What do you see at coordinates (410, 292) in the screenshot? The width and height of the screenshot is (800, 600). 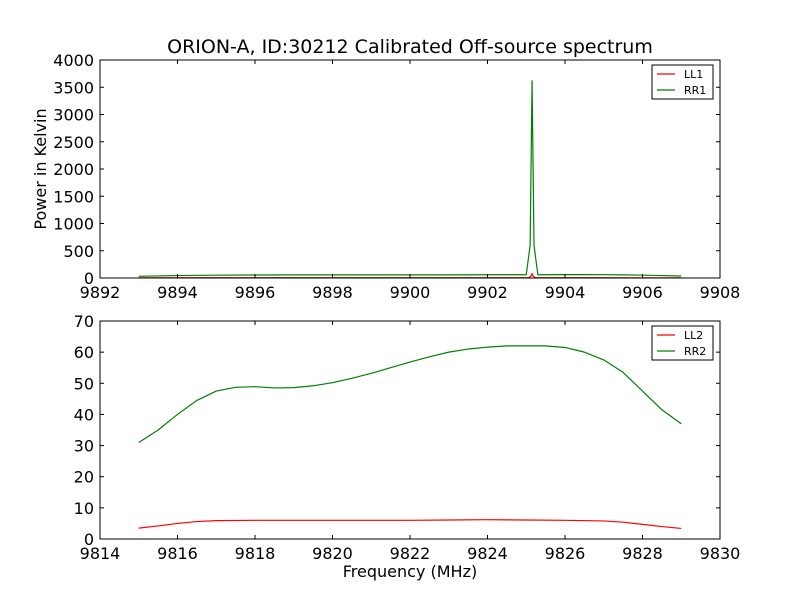 I see `top-x-tick-label: 9900` at bounding box center [410, 292].